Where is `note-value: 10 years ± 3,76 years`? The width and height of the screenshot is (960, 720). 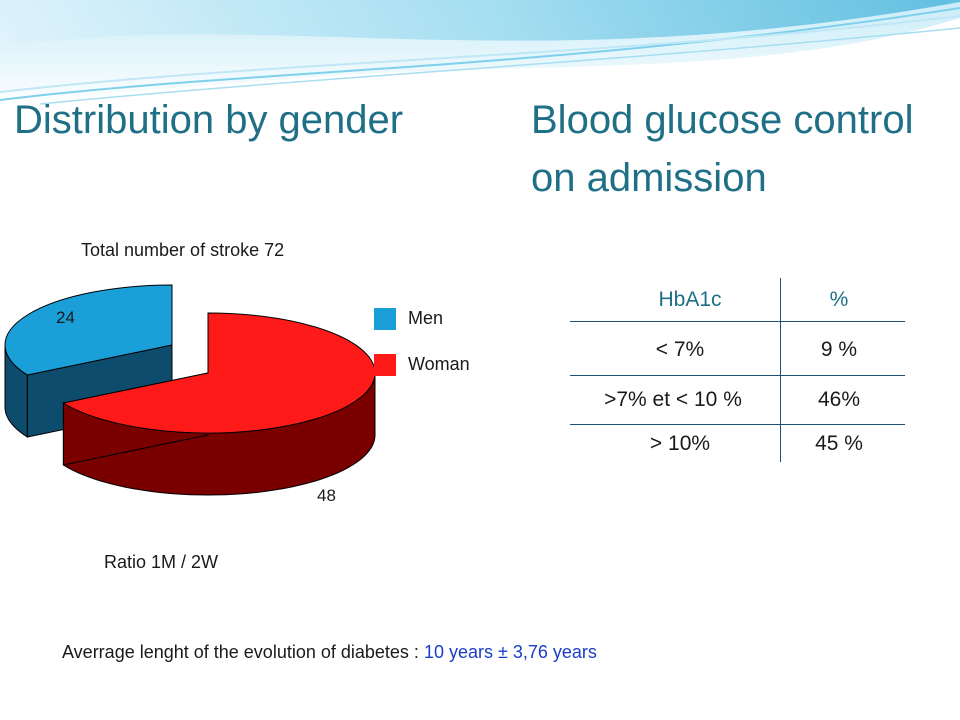
note-value: 10 years ± 3,76 years is located at coordinates (510, 652).